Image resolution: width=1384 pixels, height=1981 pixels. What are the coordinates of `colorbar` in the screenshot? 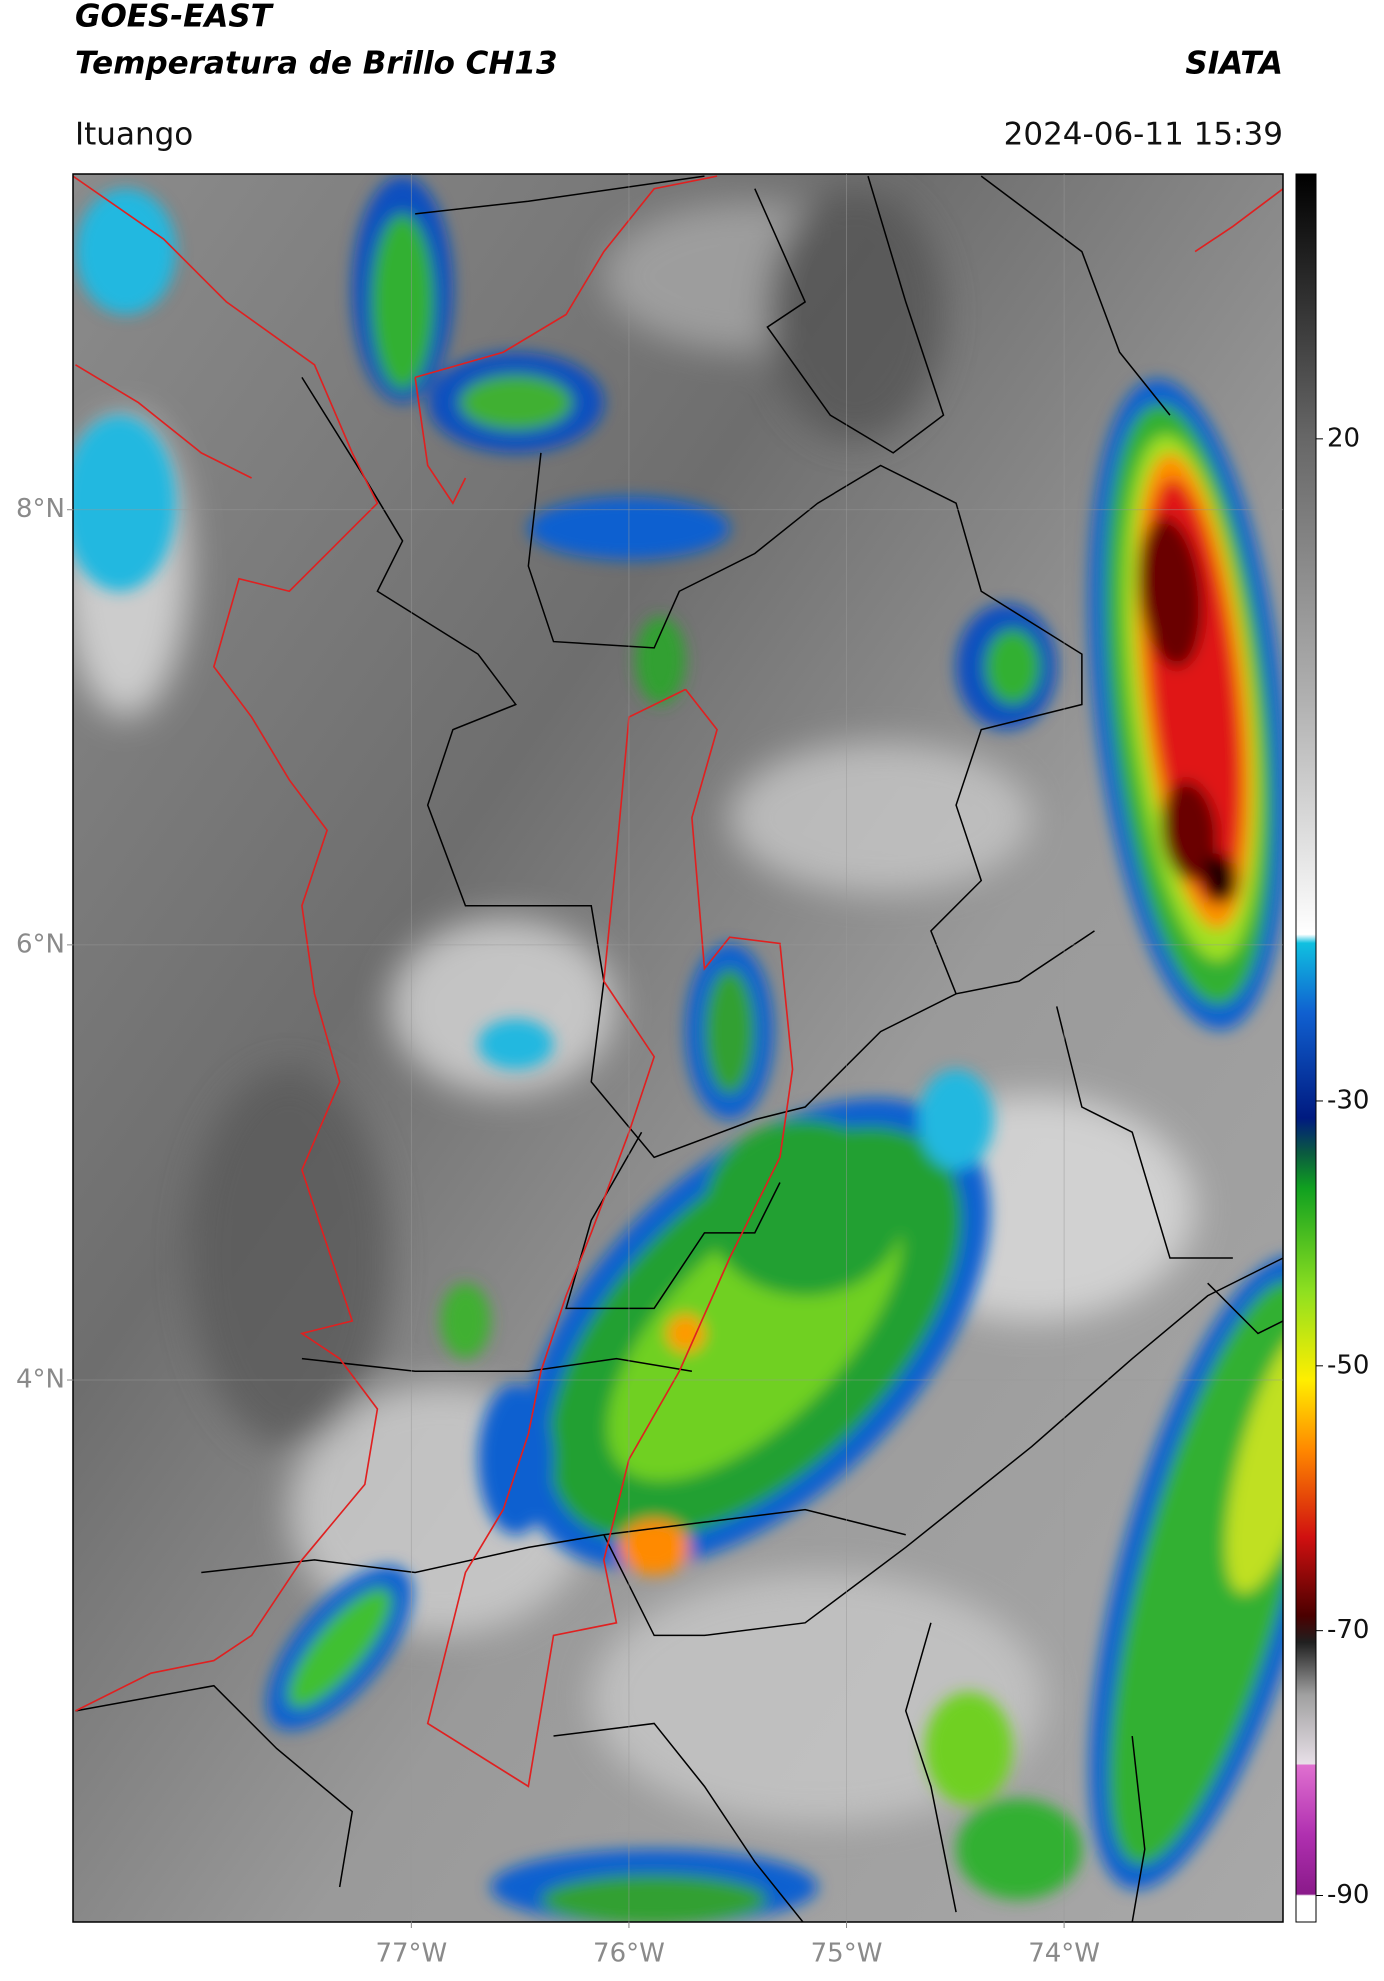 It's located at (1306, 1048).